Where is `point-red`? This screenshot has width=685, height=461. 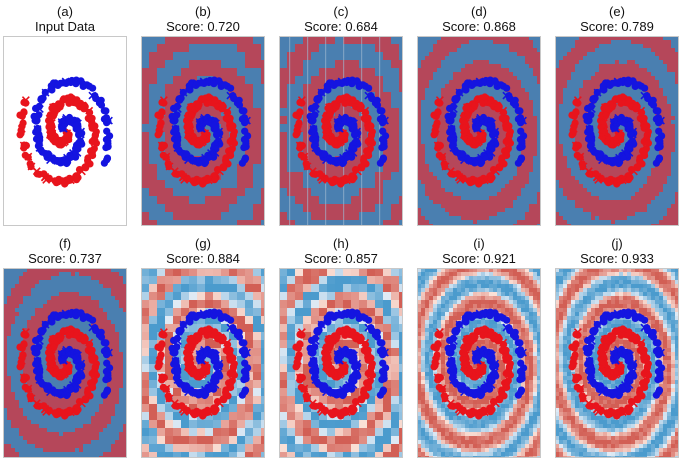
point-red is located at coordinates (490, 180).